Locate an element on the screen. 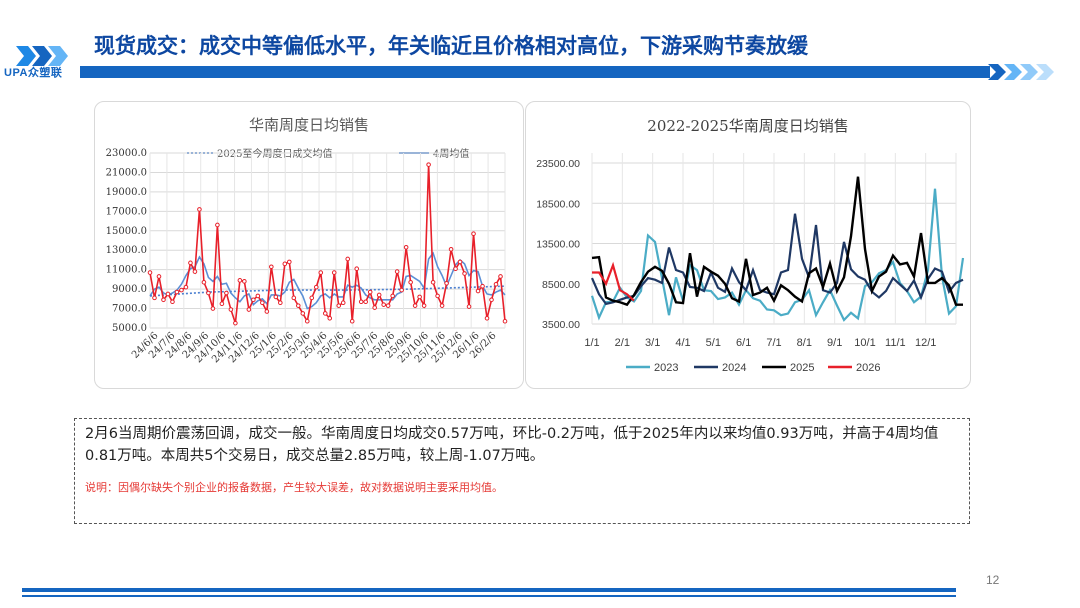 The width and height of the screenshot is (1080, 608). y-tick-label: 5000.0 is located at coordinates (129, 328).